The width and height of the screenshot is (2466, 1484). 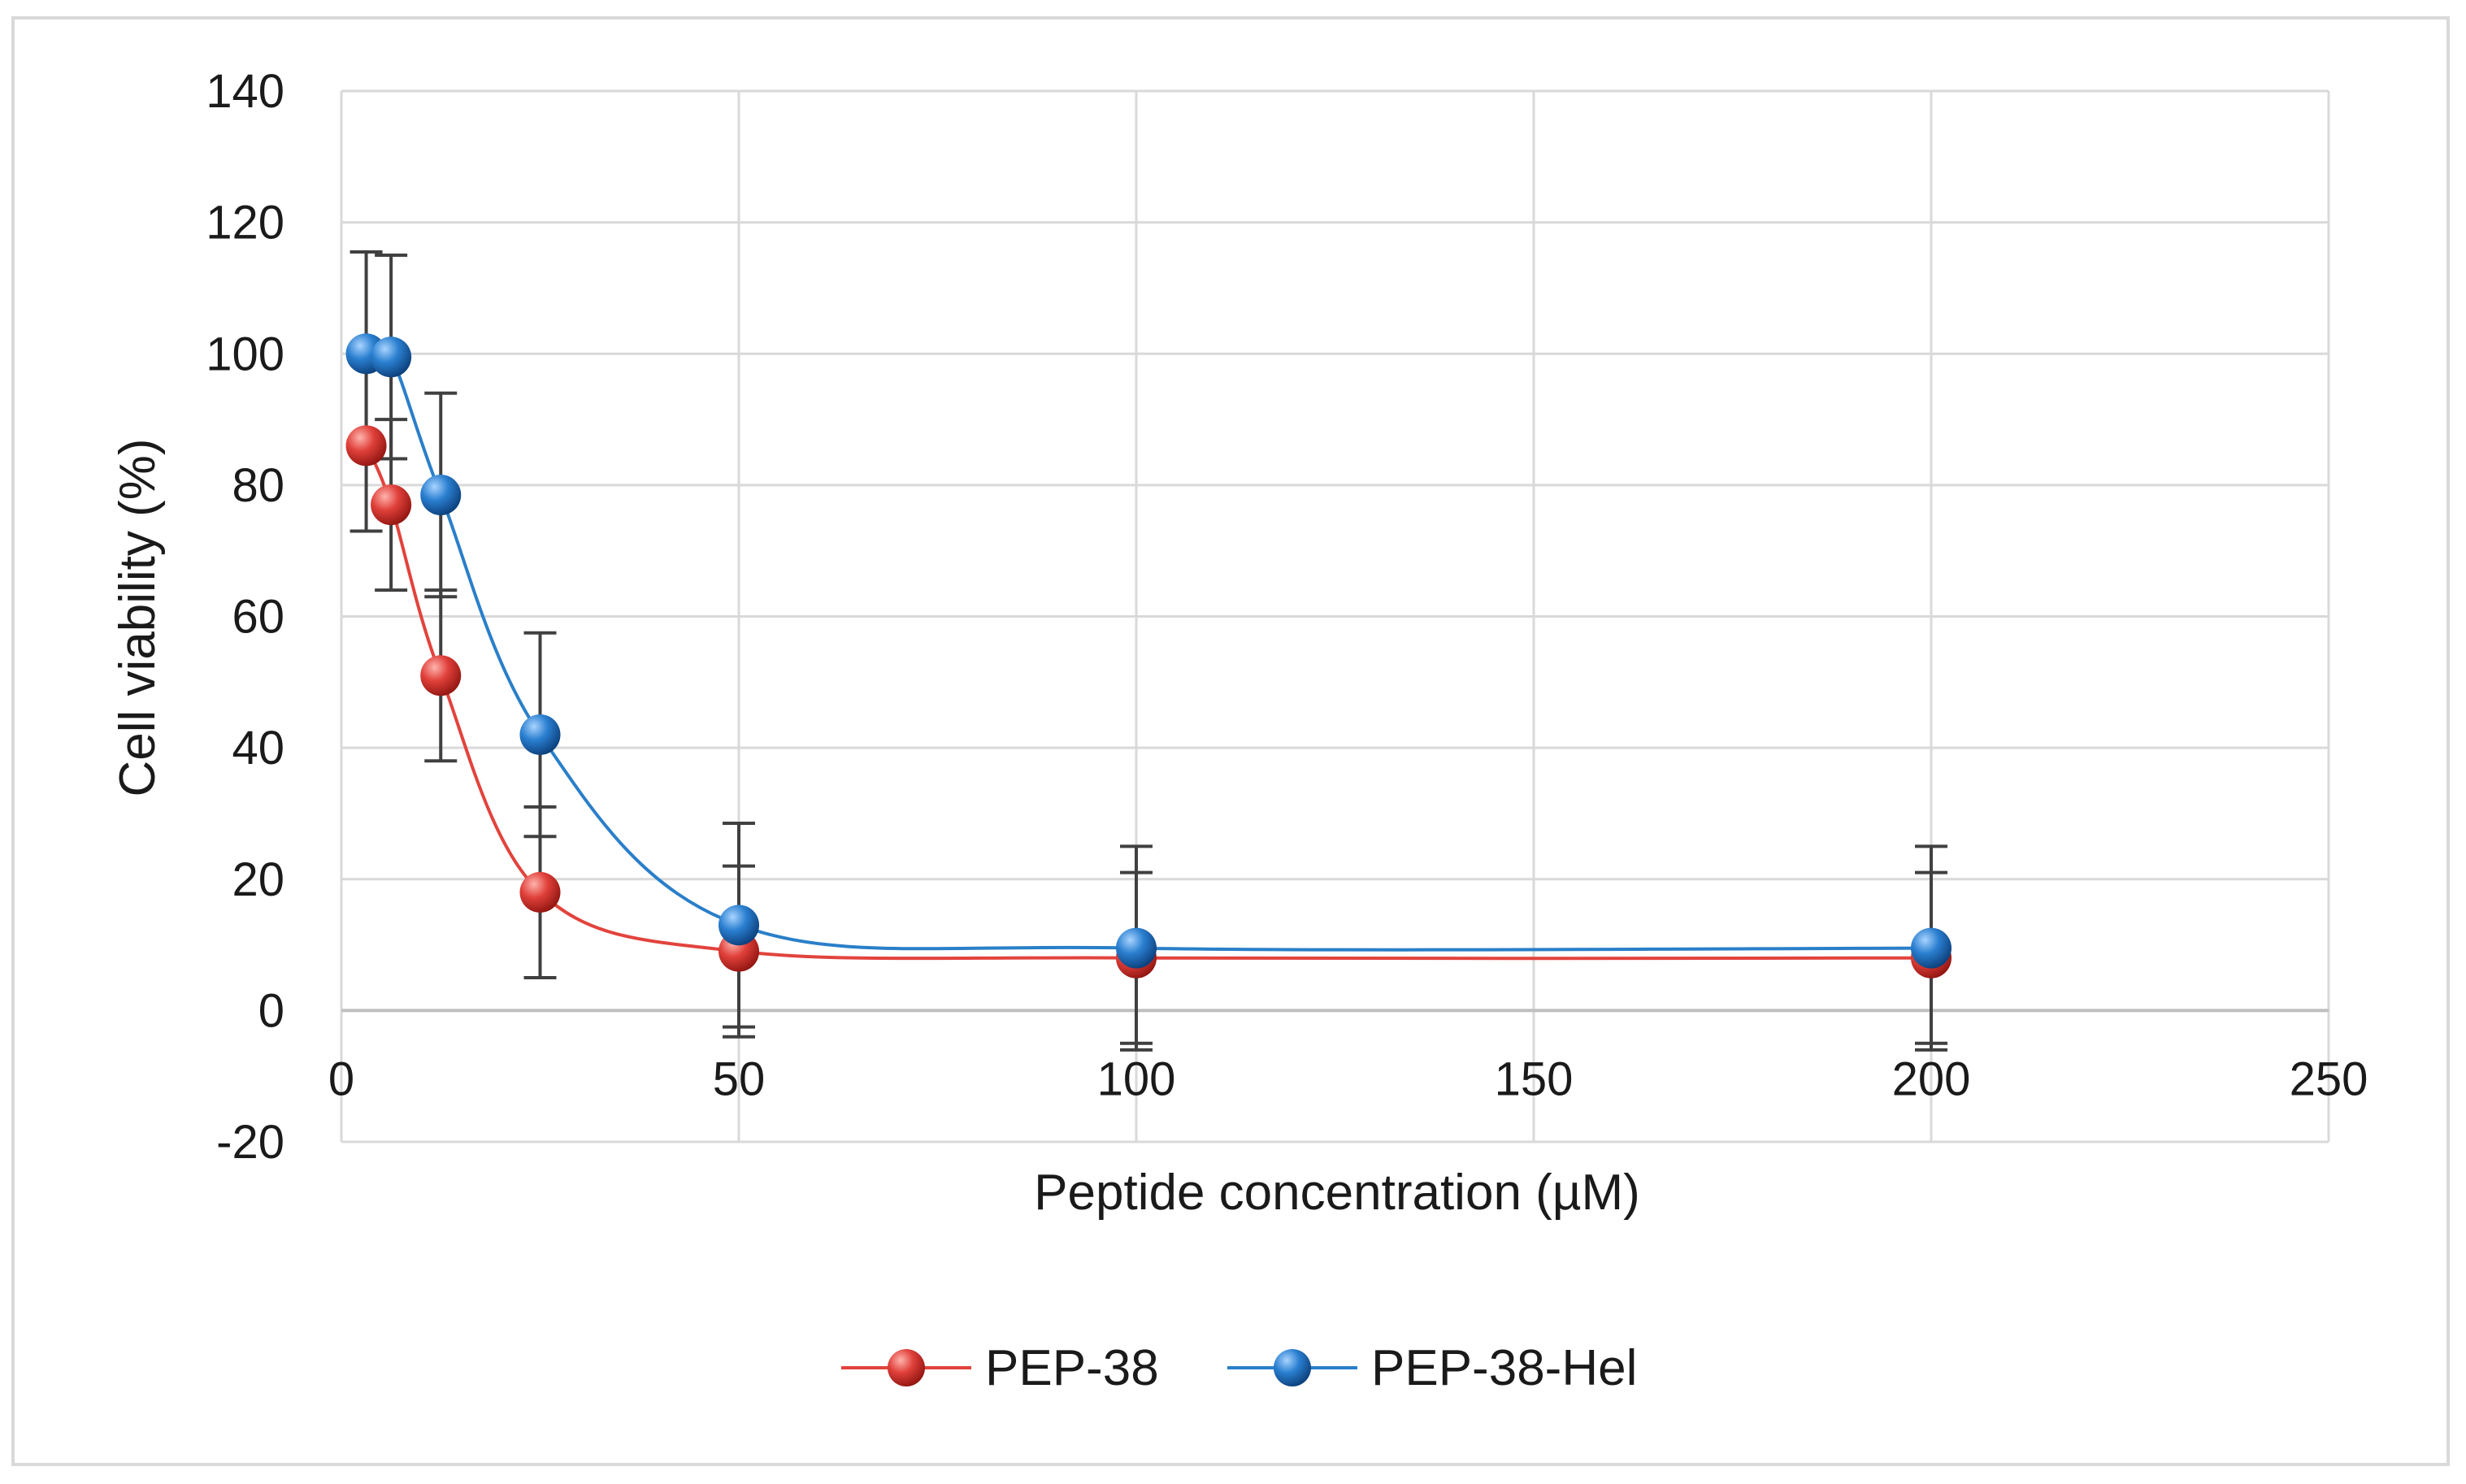 I want to click on legend-item-pep-38: PEP-38, so click(x=1000, y=1368).